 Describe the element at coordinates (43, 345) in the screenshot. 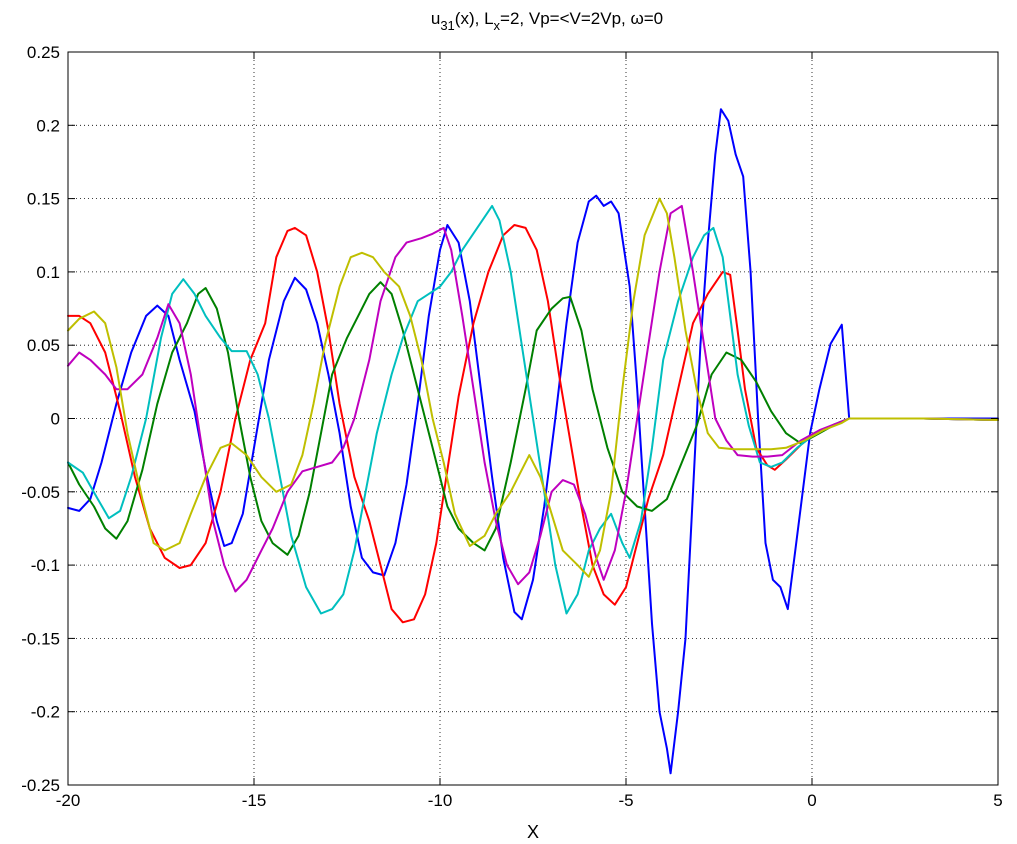

I see `y-tick-label: 0.05` at that location.